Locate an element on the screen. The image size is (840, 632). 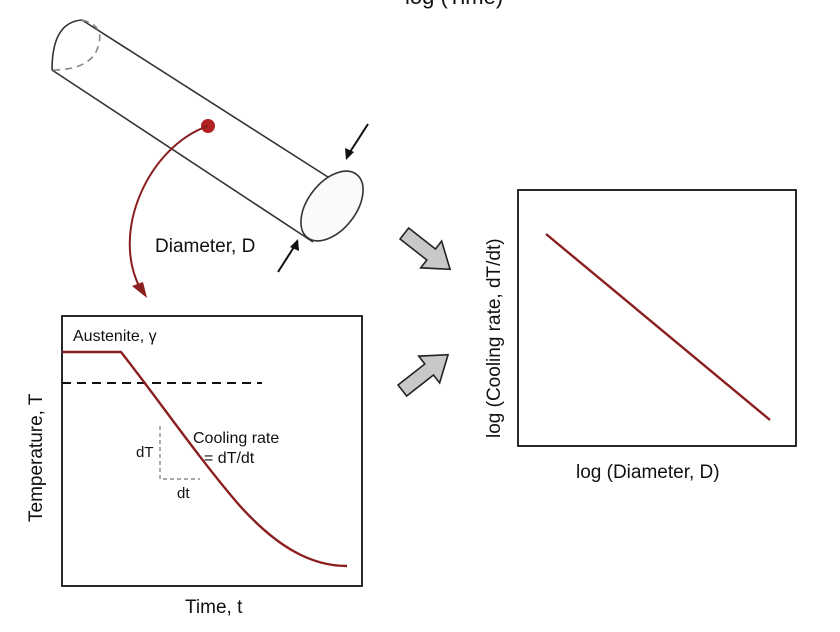
slope-triangle is located at coordinates (179, 453).